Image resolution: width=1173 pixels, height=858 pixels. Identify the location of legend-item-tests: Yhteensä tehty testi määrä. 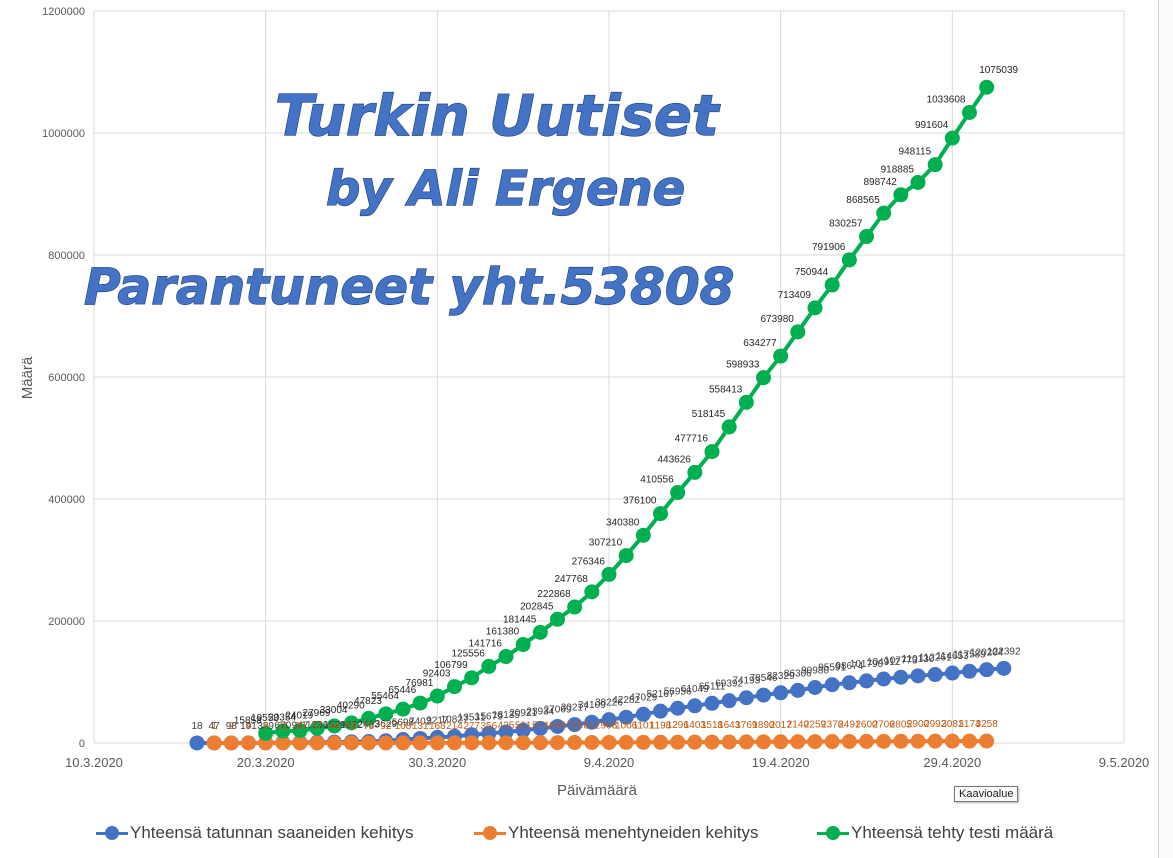
(935, 833).